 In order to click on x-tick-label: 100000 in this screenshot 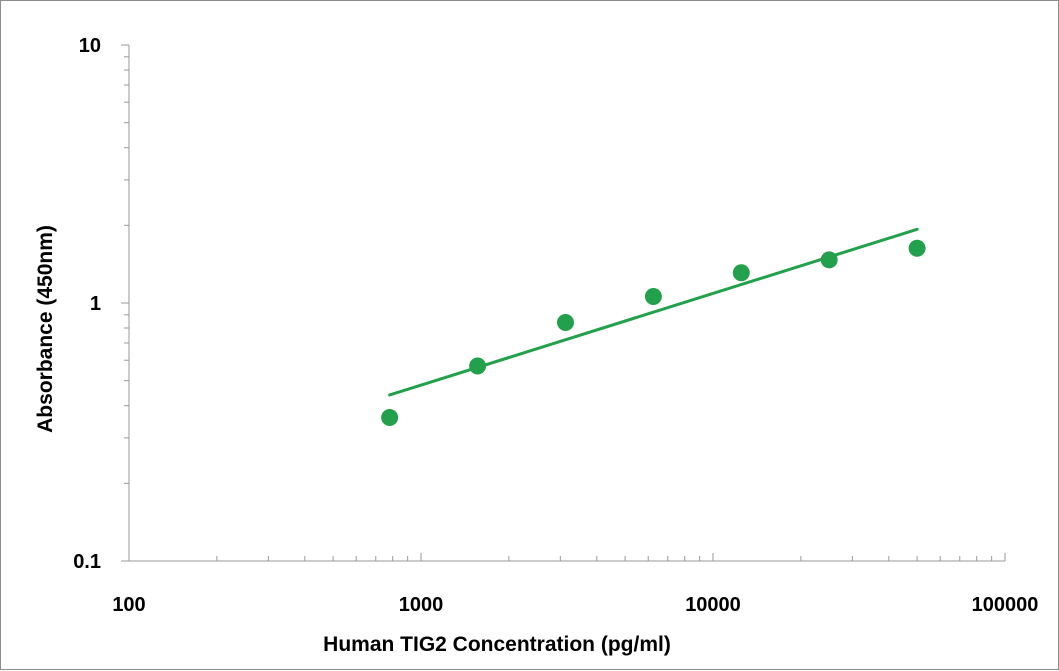, I will do `click(1005, 605)`.